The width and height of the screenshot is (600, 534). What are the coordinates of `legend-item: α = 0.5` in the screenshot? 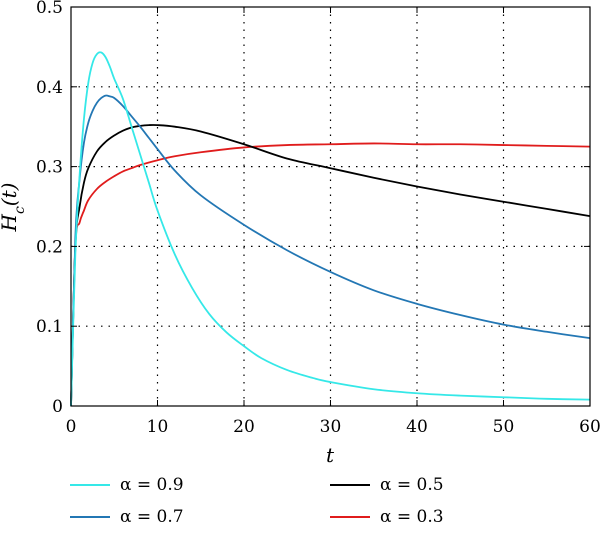 It's located at (387, 485).